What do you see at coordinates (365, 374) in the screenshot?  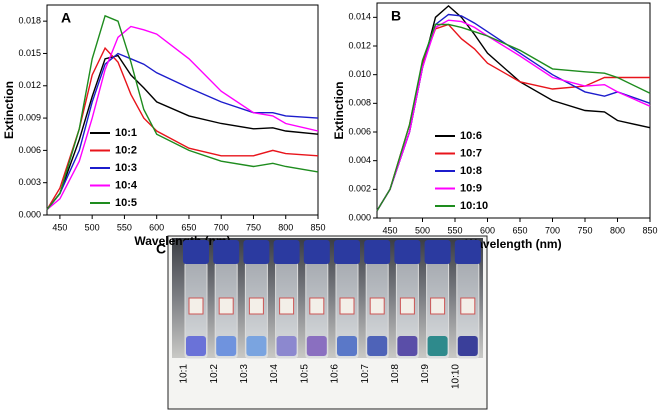 I see `vial-label: 10:7` at bounding box center [365, 374].